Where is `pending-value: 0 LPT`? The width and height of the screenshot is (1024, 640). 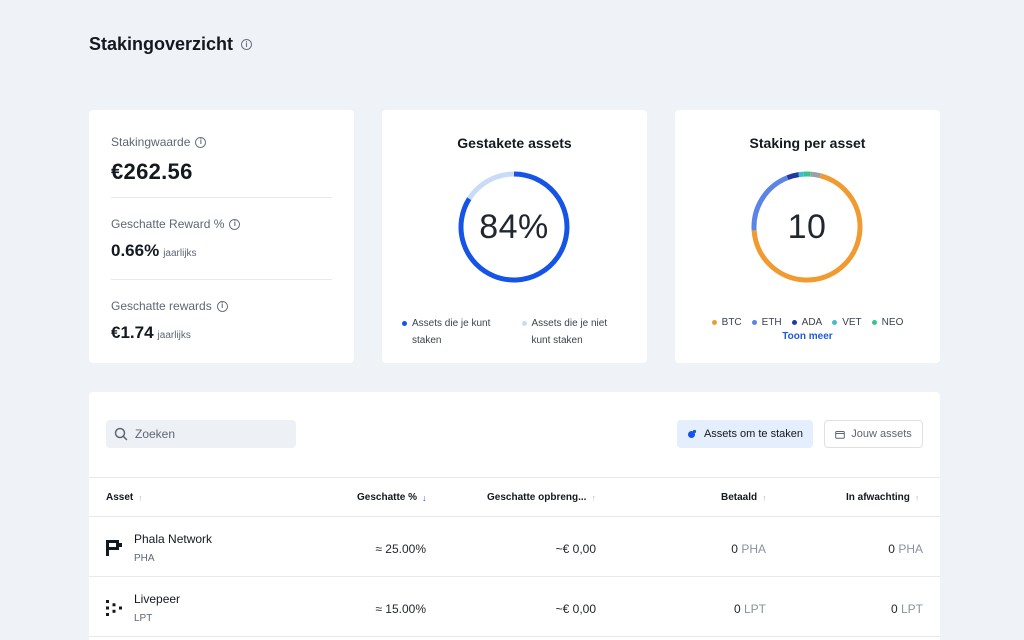
pending-value: 0 LPT is located at coordinates (907, 609).